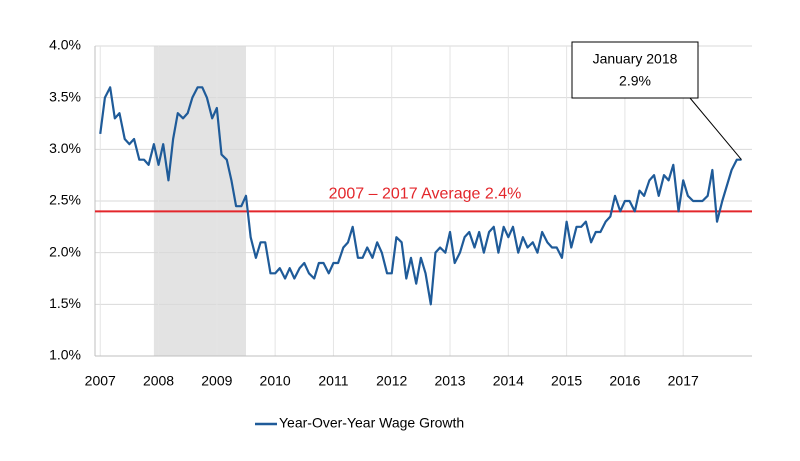 The height and width of the screenshot is (461, 800). Describe the element at coordinates (333, 381) in the screenshot. I see `x-tick-label: 2011` at that location.